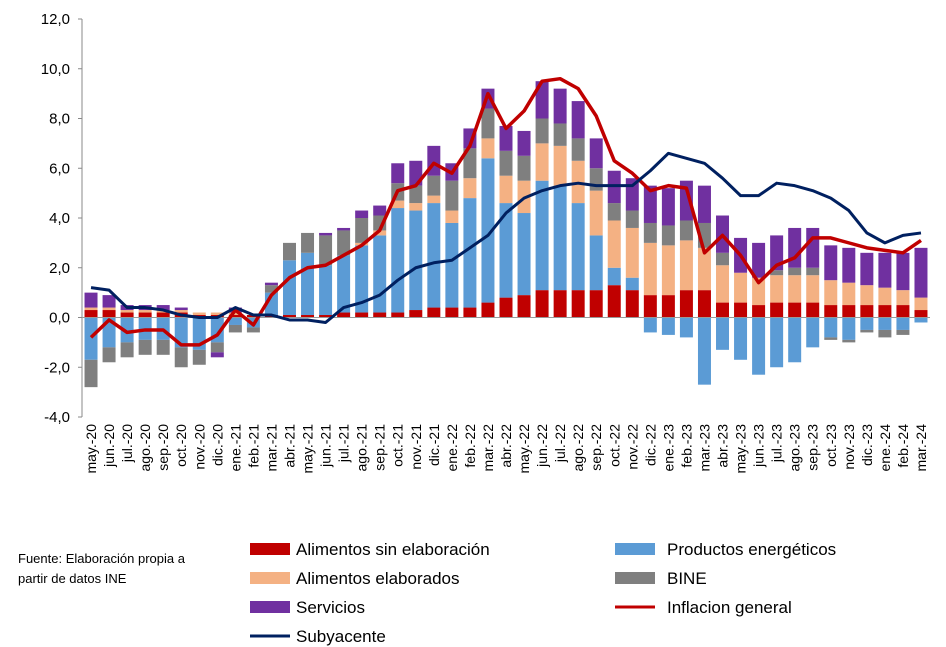 The height and width of the screenshot is (647, 946). What do you see at coordinates (867, 445) in the screenshot?
I see `x-tick-label: dic.-23` at bounding box center [867, 445].